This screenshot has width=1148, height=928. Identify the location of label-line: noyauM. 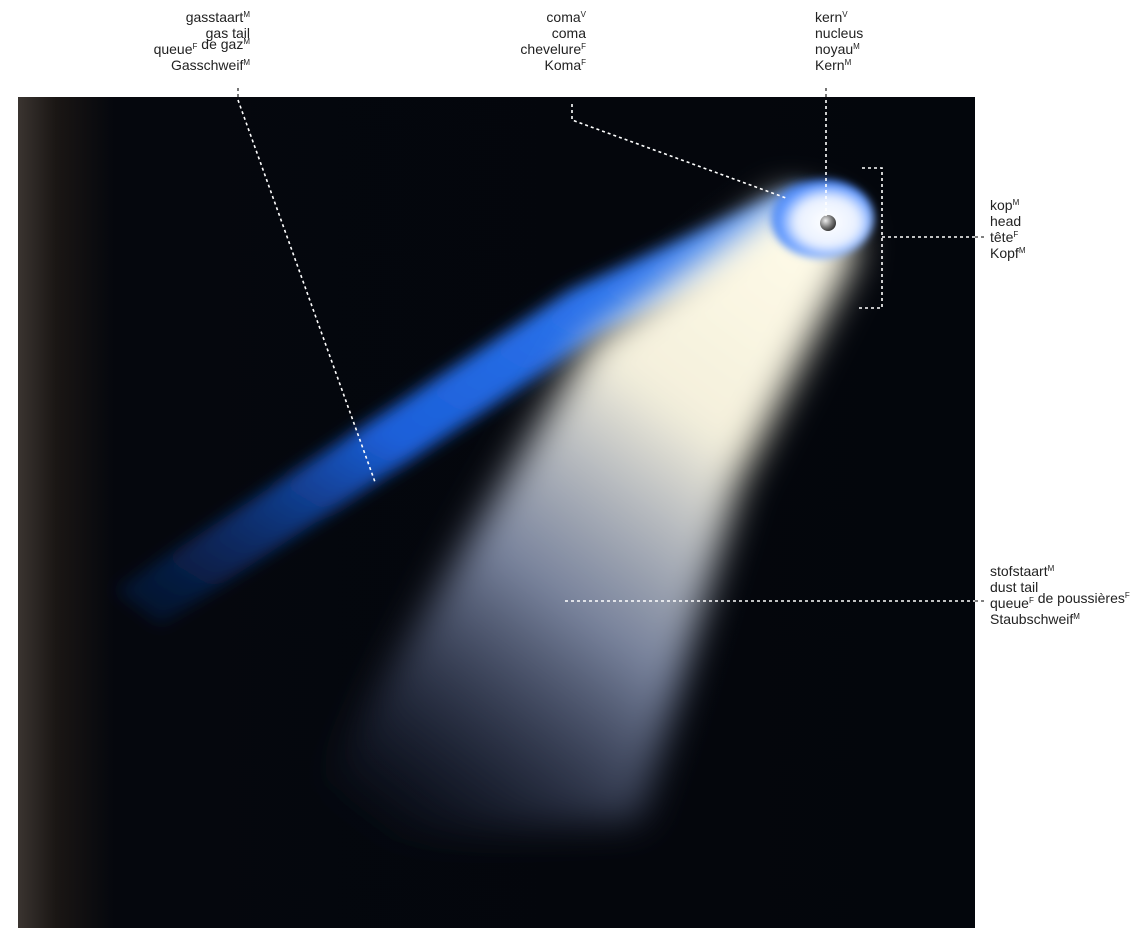
(837, 49).